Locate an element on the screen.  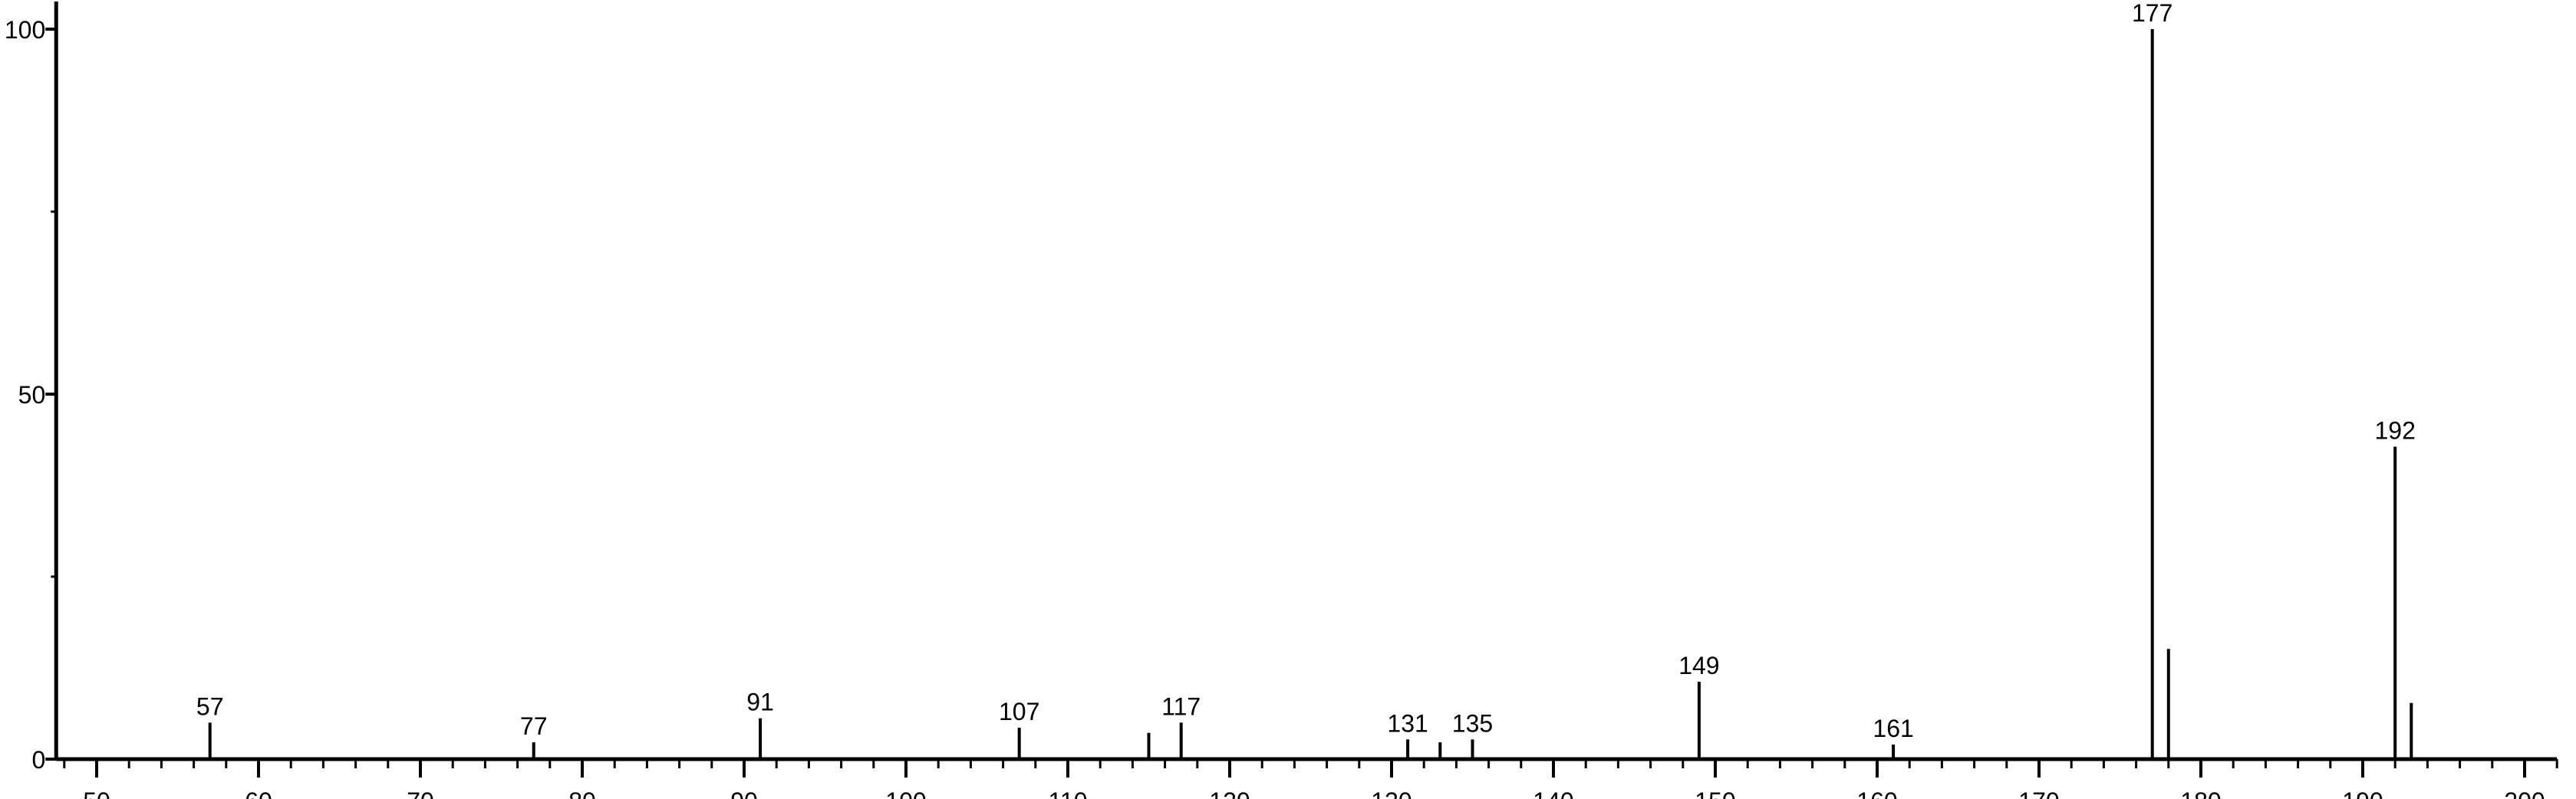
x-tick-label: 90 is located at coordinates (744, 793).